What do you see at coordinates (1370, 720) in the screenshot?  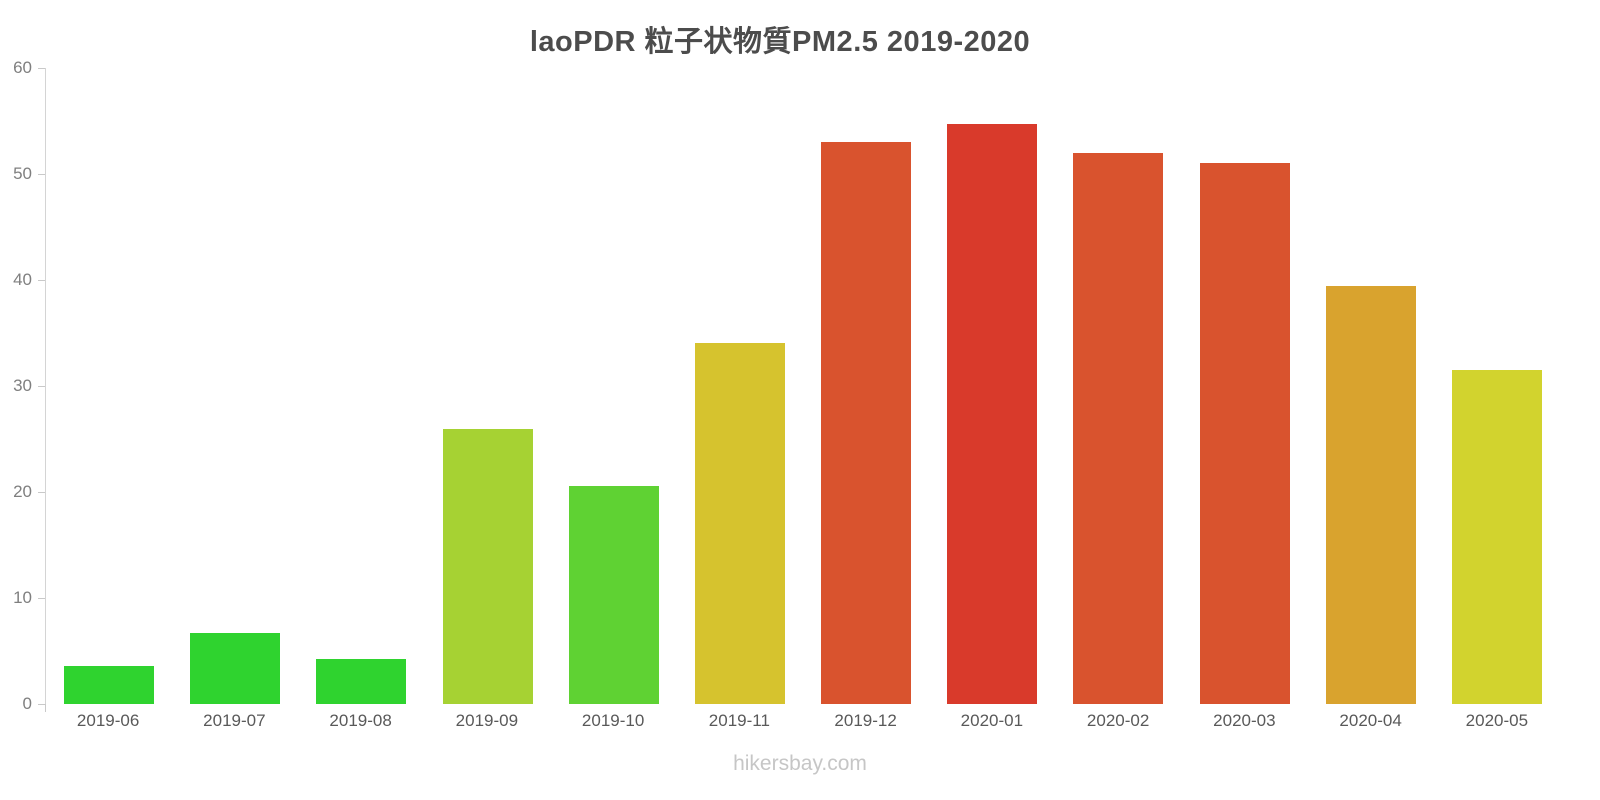 I see `x-tick-label: 2020-04` at bounding box center [1370, 720].